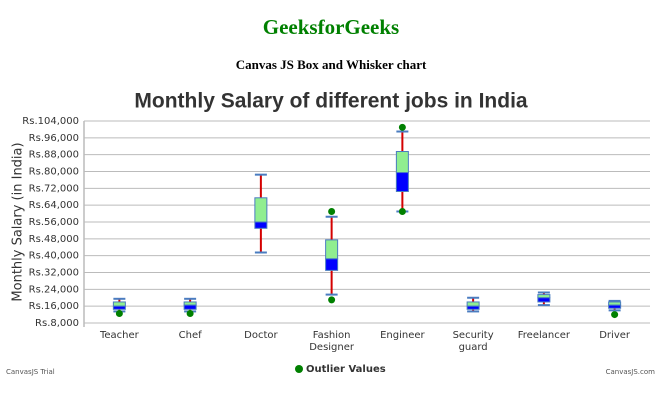 This screenshot has width=662, height=404. I want to click on y-tick-label: Rs.32,000, so click(54, 273).